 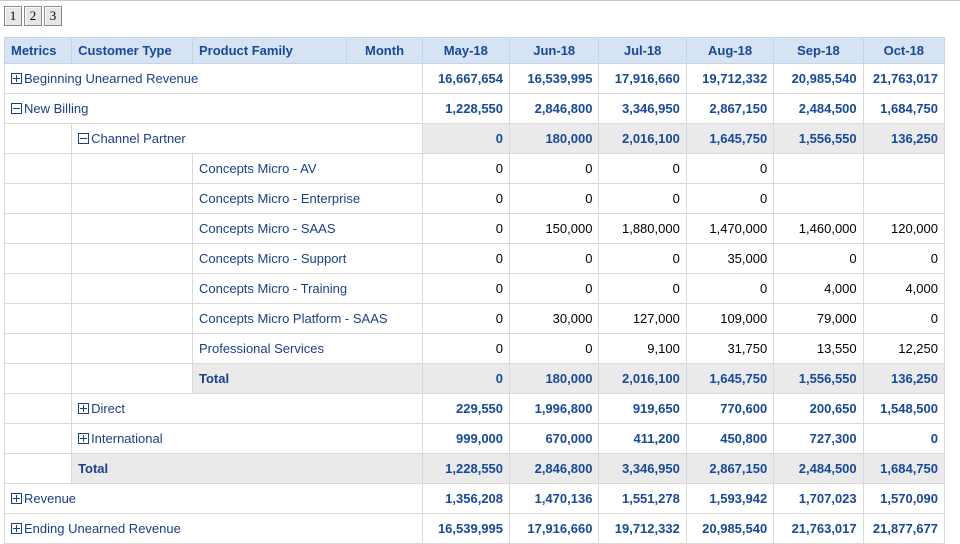 What do you see at coordinates (818, 318) in the screenshot?
I see `value-cell: 79,000` at bounding box center [818, 318].